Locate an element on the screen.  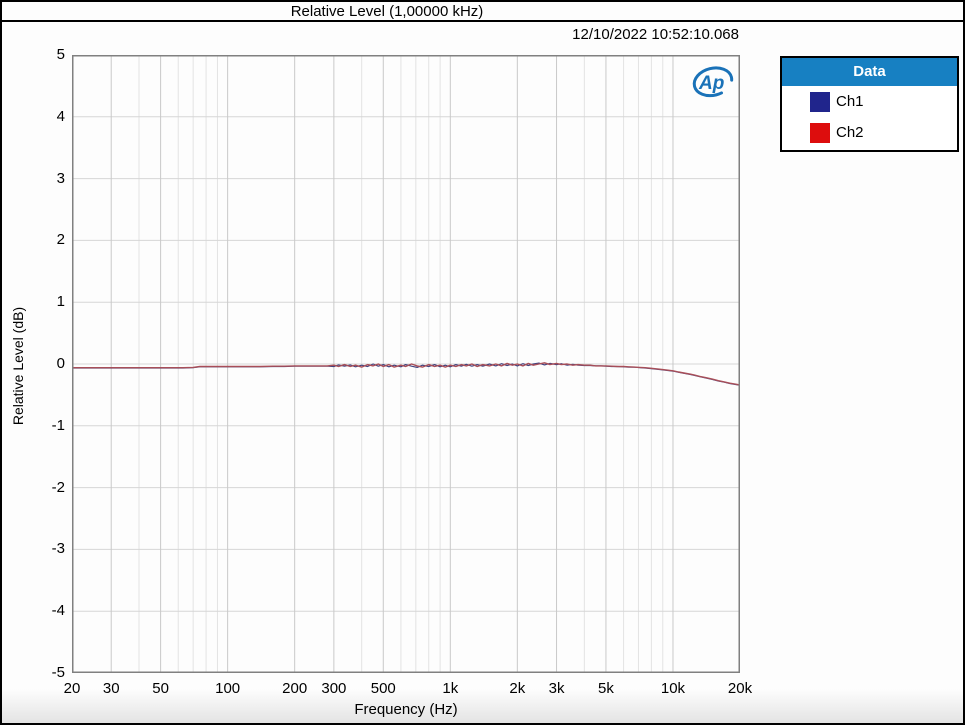
y-tick-label: 5 is located at coordinates (60, 54).